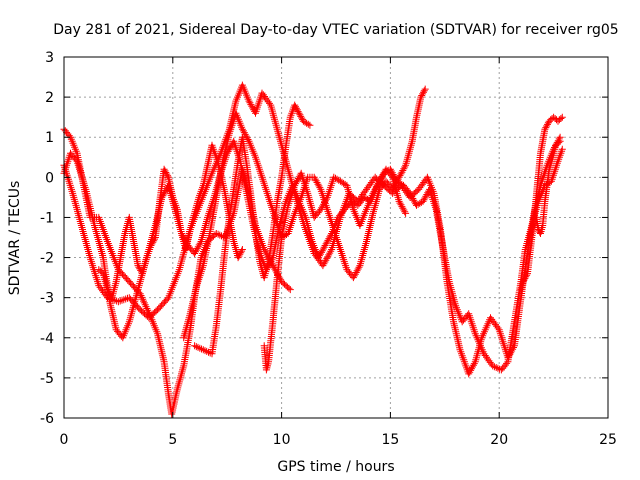 The width and height of the screenshot is (640, 480). What do you see at coordinates (47, 379) in the screenshot?
I see `y-tick-label: -5` at bounding box center [47, 379].